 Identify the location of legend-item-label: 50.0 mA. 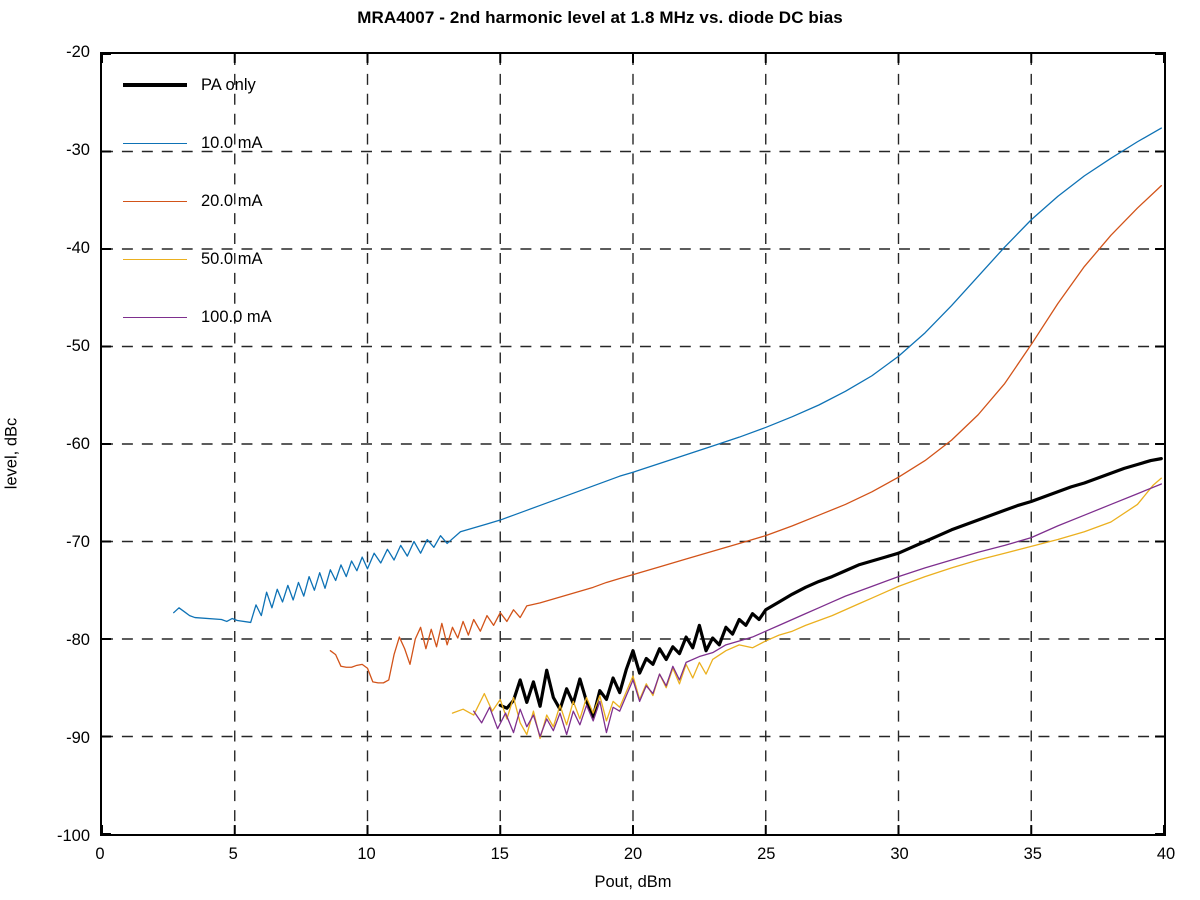
(232, 258).